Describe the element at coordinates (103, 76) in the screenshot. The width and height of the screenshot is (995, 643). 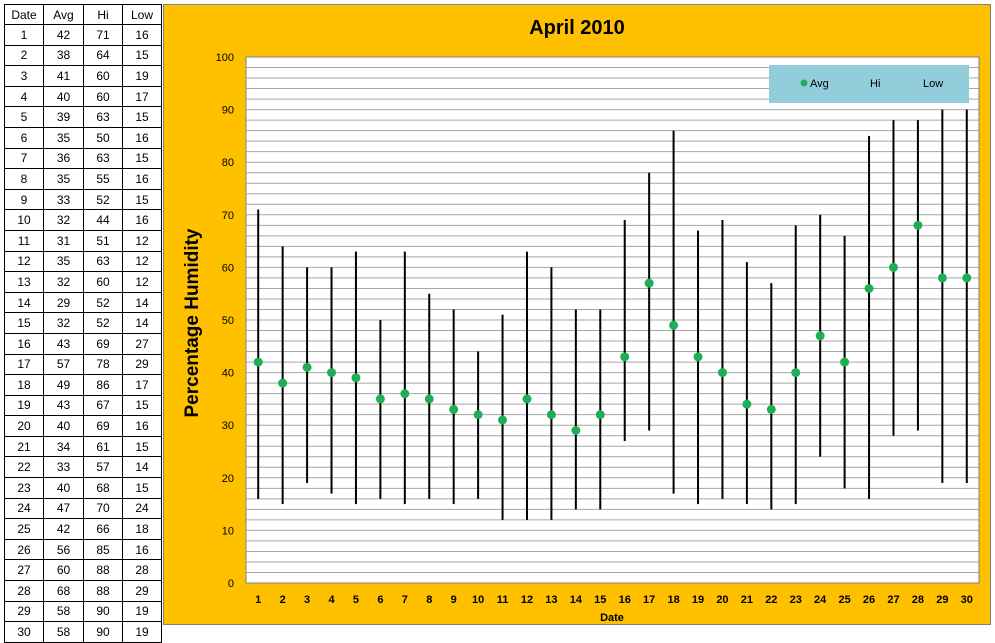
I see `cell-hi: 60` at that location.